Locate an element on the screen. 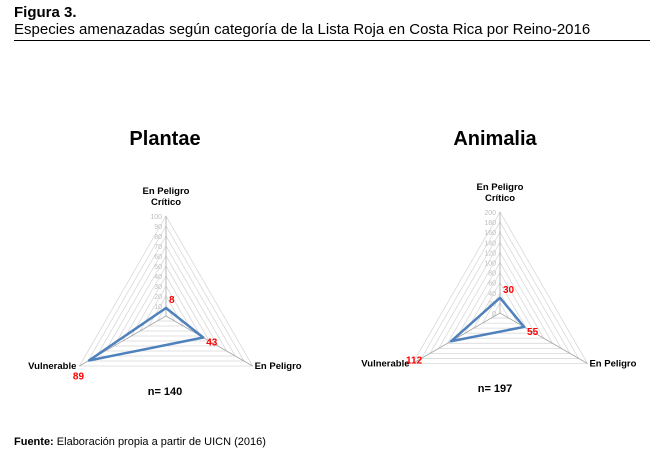 The image size is (660, 460). tick-label: 120 is located at coordinates (490, 253).